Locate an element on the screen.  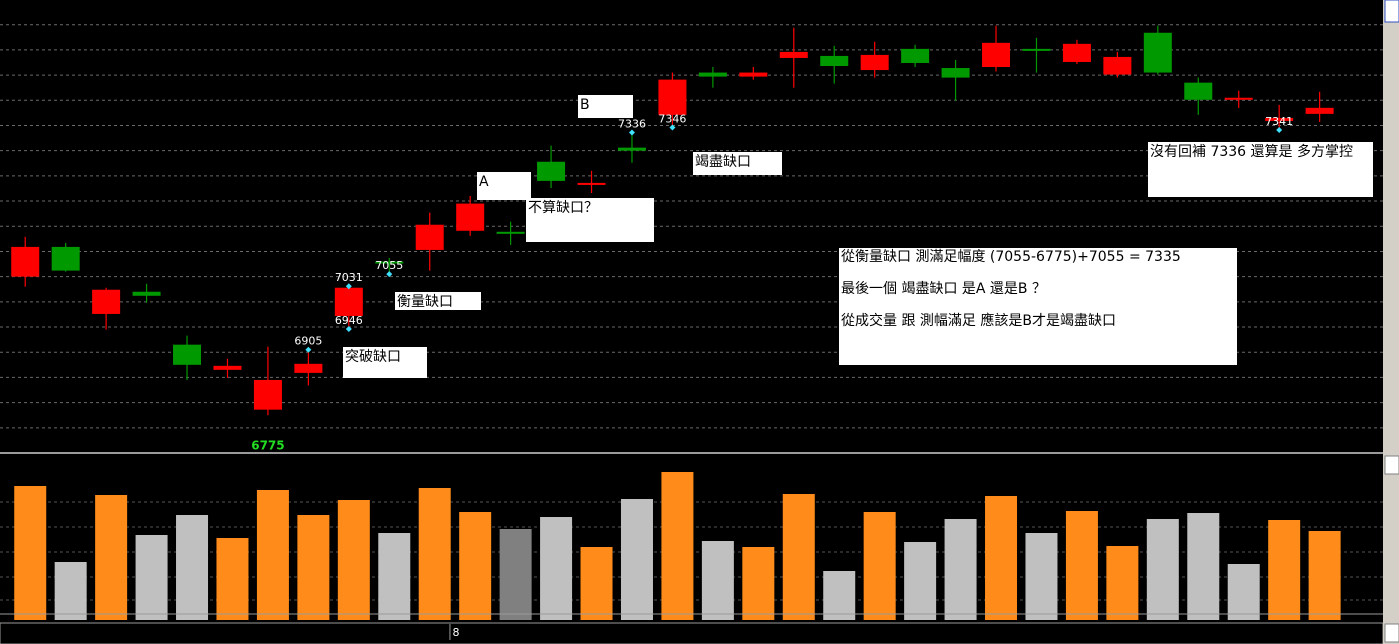
price-label: 6905 is located at coordinates (308, 341).